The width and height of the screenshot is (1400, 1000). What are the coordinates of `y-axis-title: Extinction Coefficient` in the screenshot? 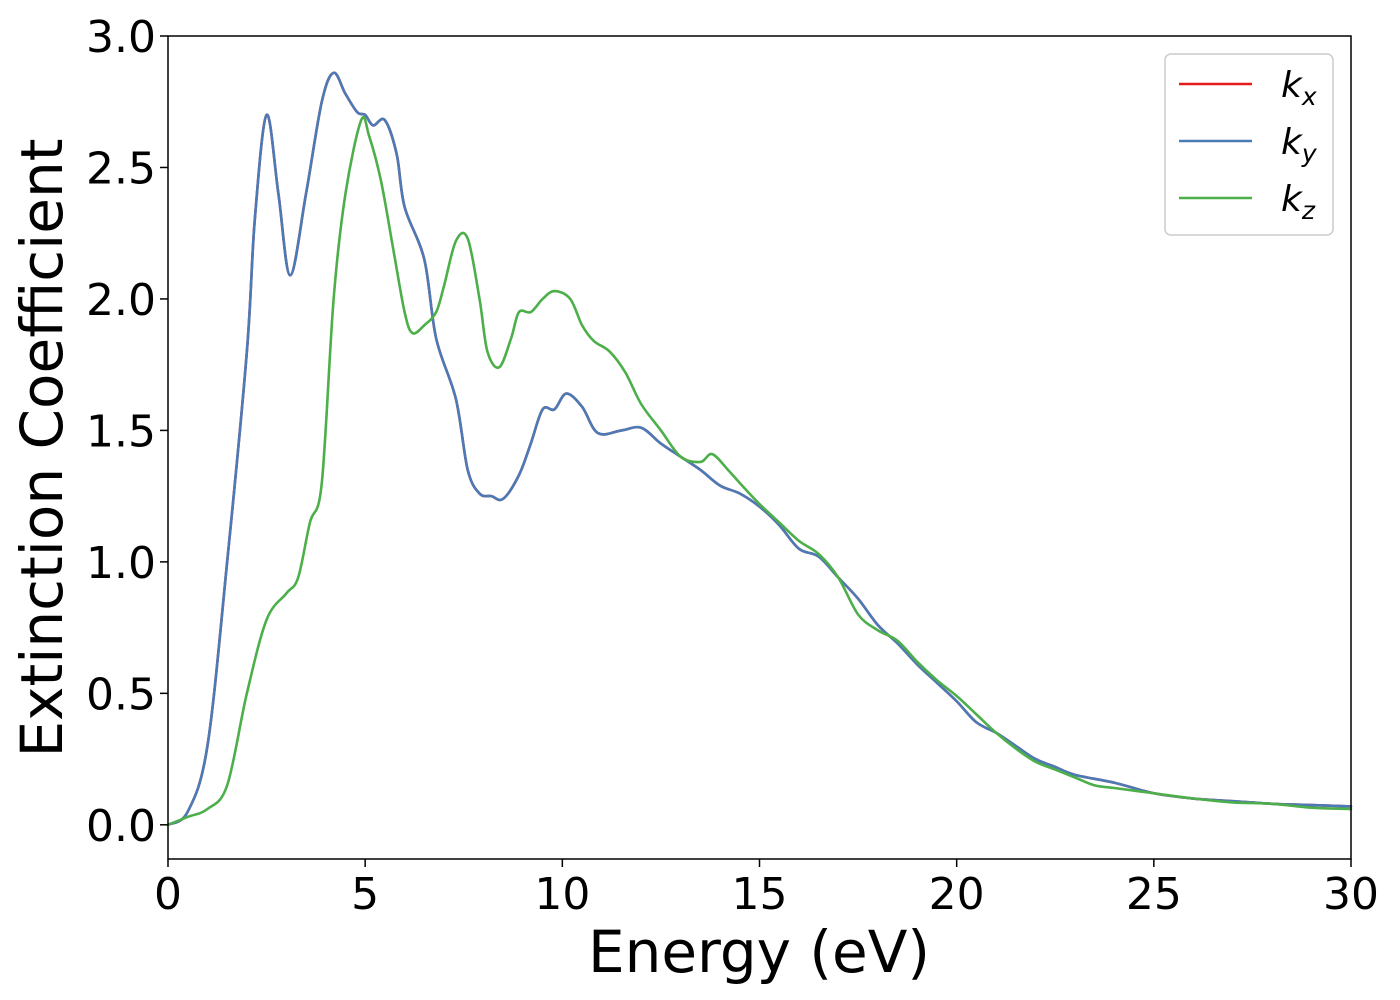 It's located at (42, 448).